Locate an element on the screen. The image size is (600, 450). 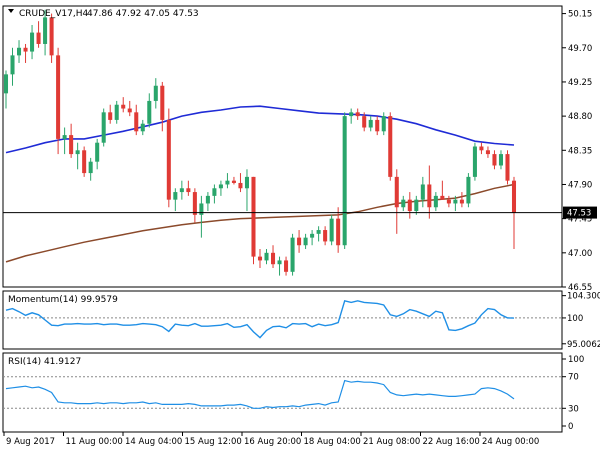
dropdown-triangle-icon is located at coordinates (11, 11).